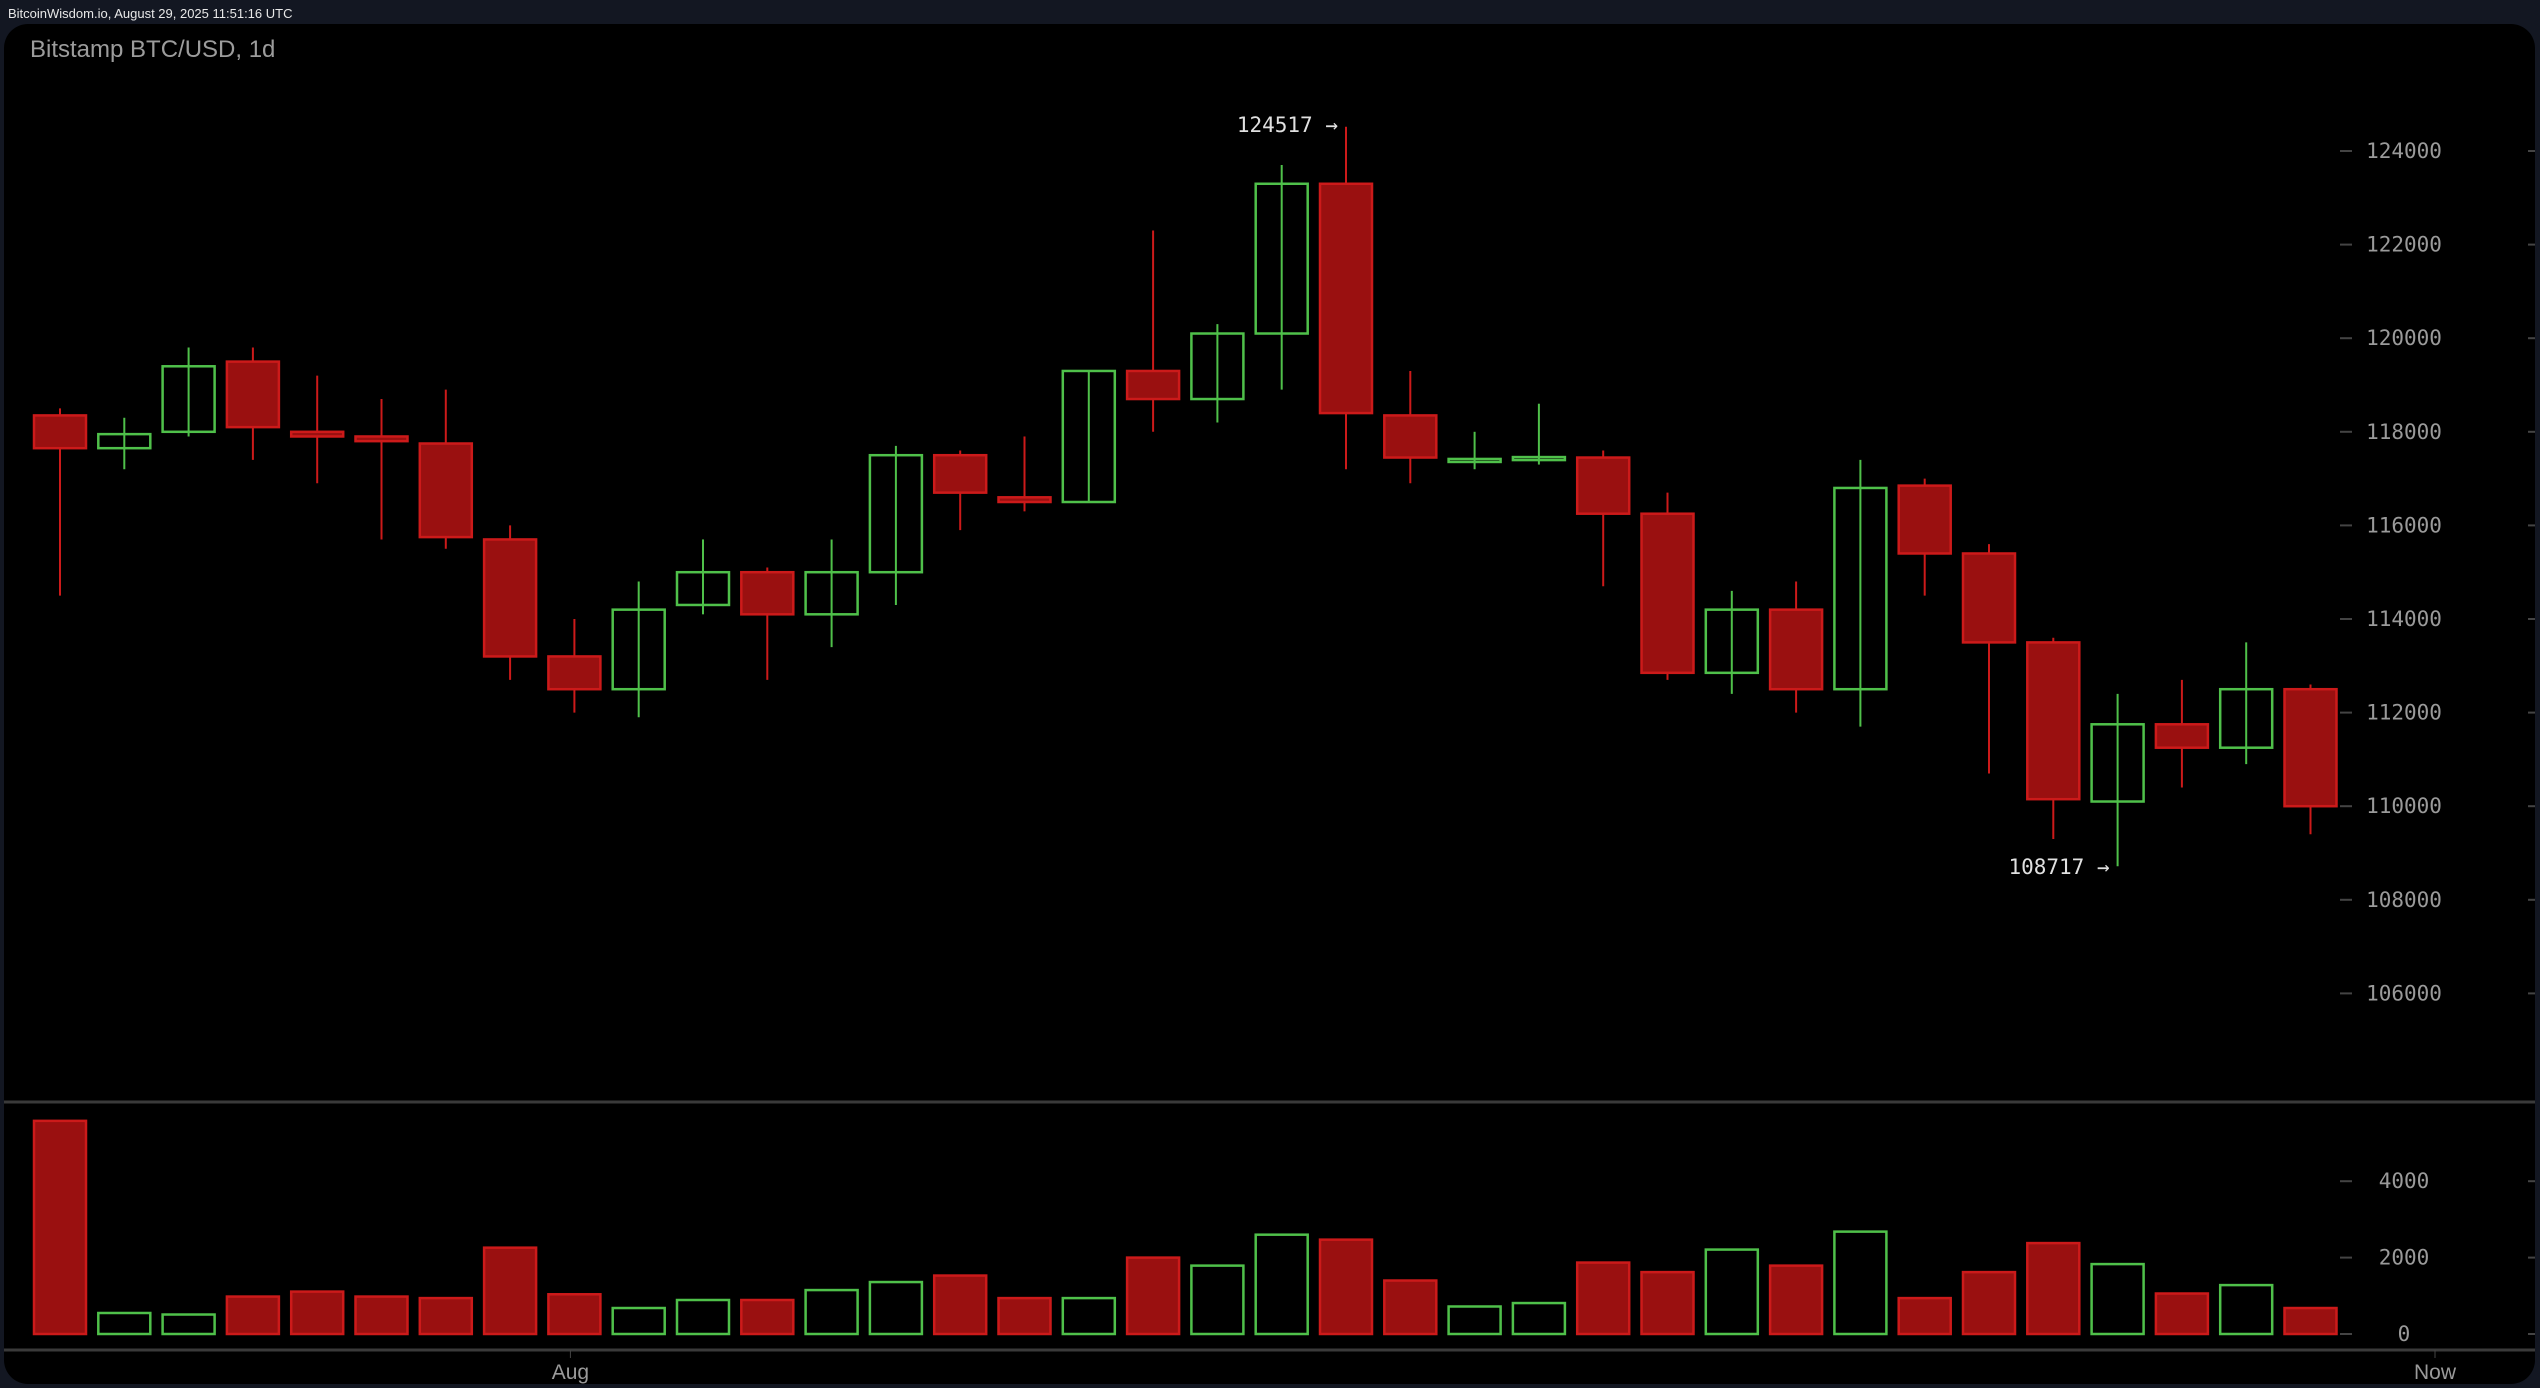 The height and width of the screenshot is (1388, 2540). What do you see at coordinates (2404, 151) in the screenshot?
I see `y-tick-label: 124000` at bounding box center [2404, 151].